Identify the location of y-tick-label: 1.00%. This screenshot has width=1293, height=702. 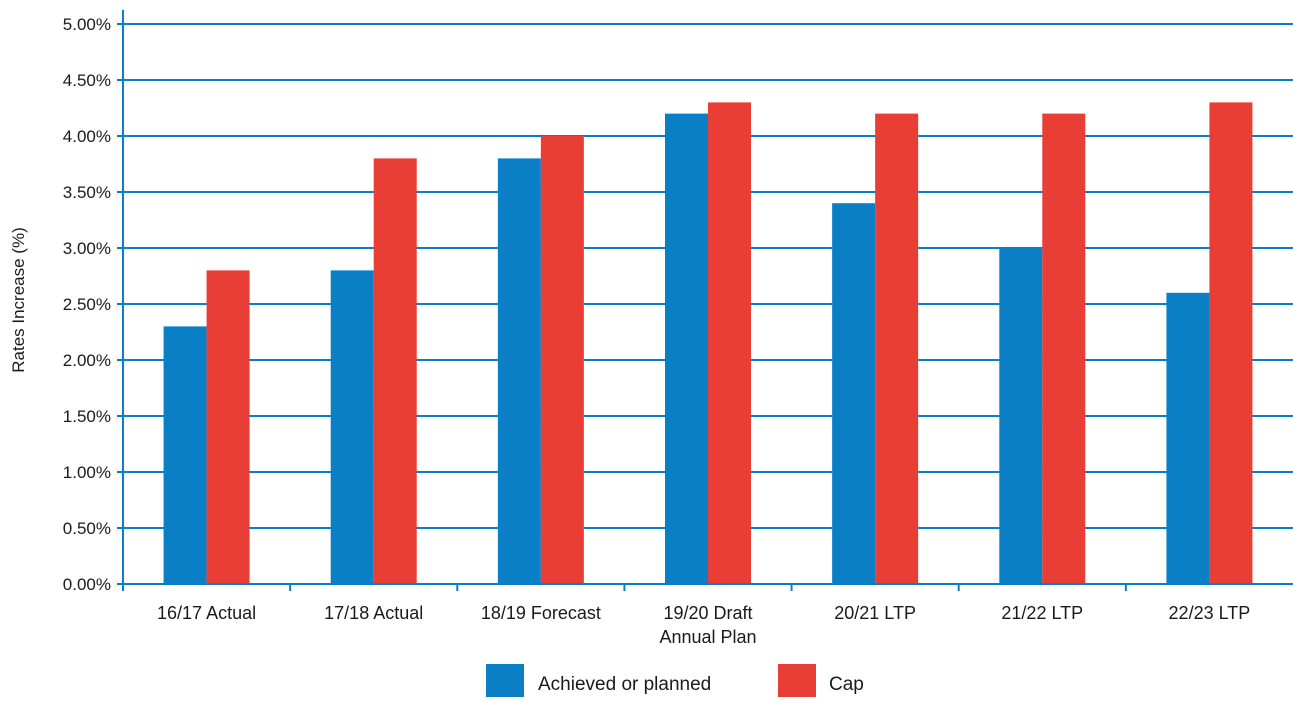
(87, 472).